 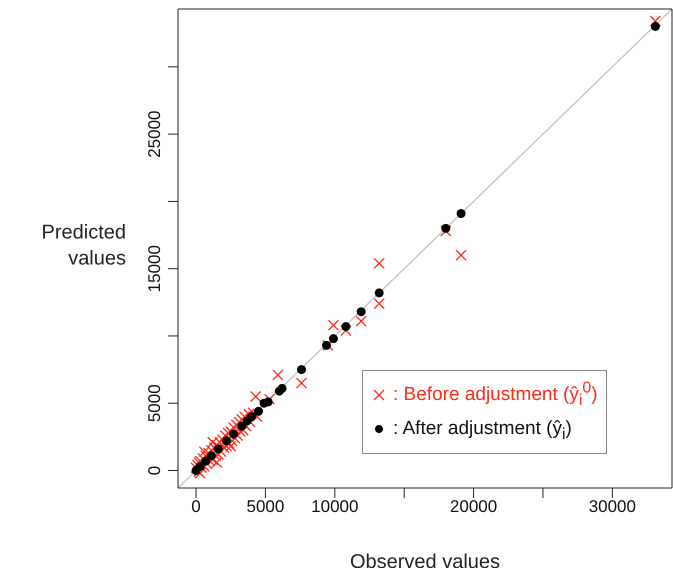 What do you see at coordinates (154, 268) in the screenshot?
I see `y-tick-label: 15000` at bounding box center [154, 268].